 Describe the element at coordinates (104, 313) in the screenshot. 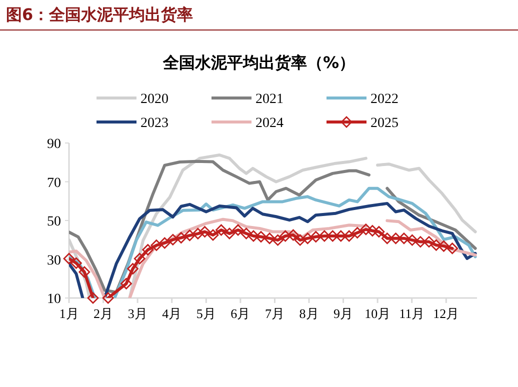

I see `x-tick-label: 2月` at that location.